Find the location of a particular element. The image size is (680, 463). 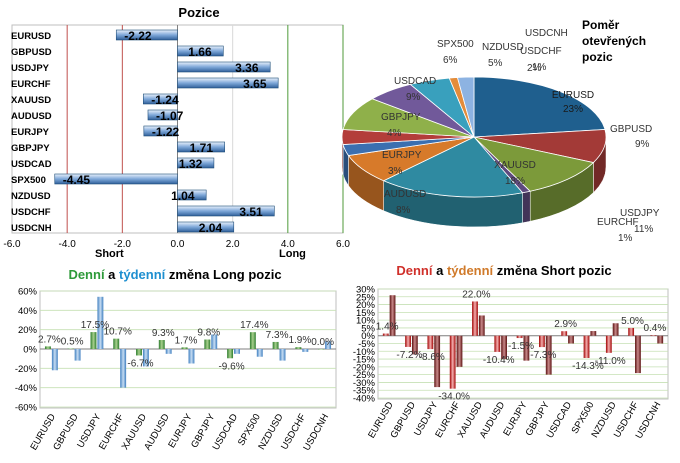

short-ytick-label: -25% is located at coordinates (364, 375).